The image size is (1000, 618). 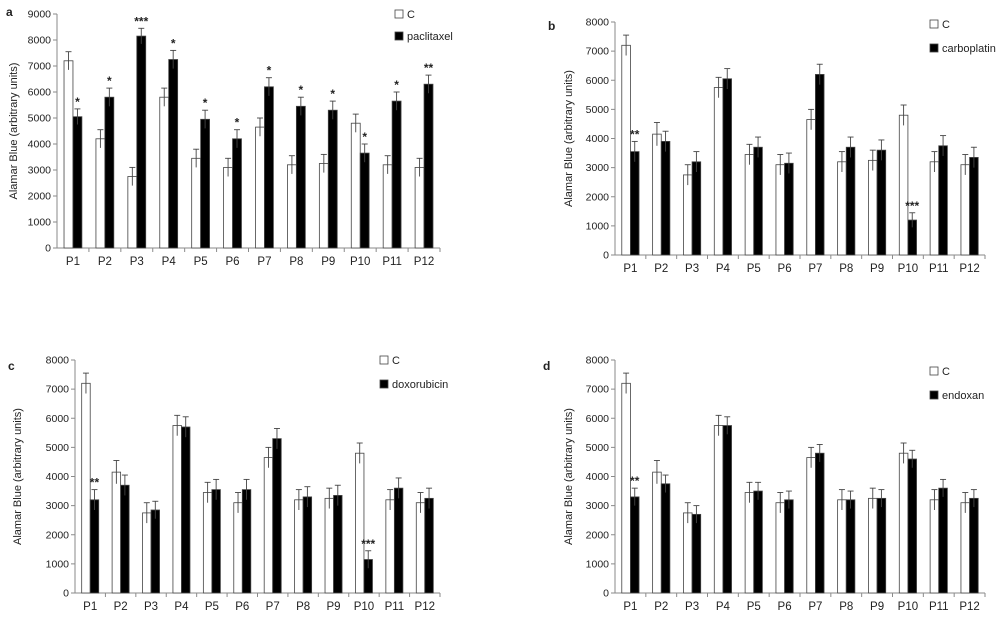 I want to click on legend-label: endoxan, so click(x=963, y=396).